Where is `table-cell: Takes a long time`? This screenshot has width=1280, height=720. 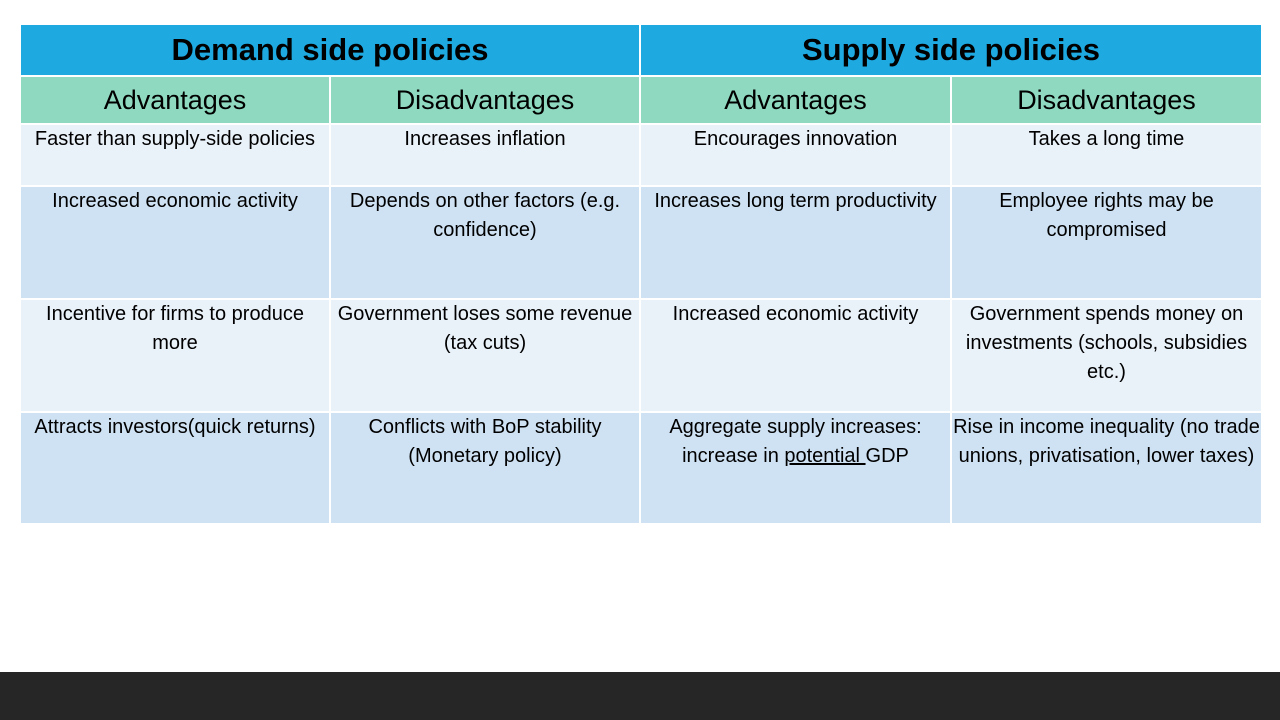
table-cell: Takes a long time is located at coordinates (1106, 155).